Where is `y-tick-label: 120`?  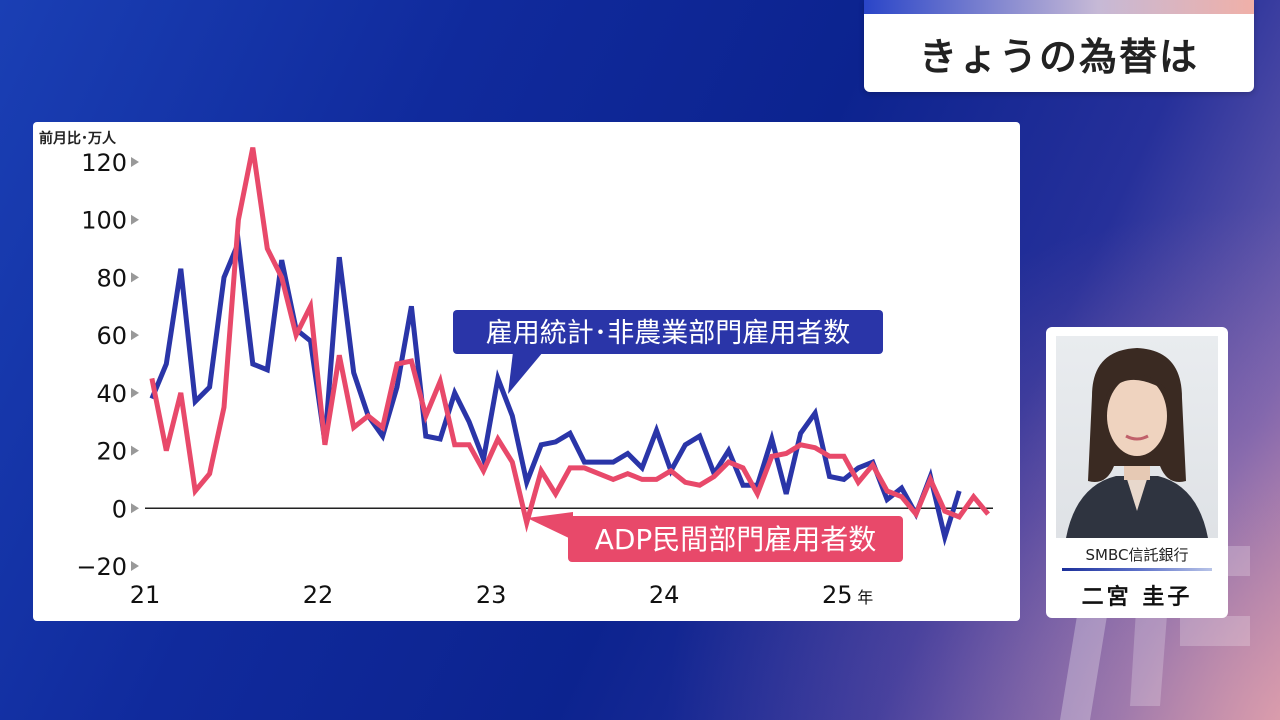 y-tick-label: 120 is located at coordinates (104, 163).